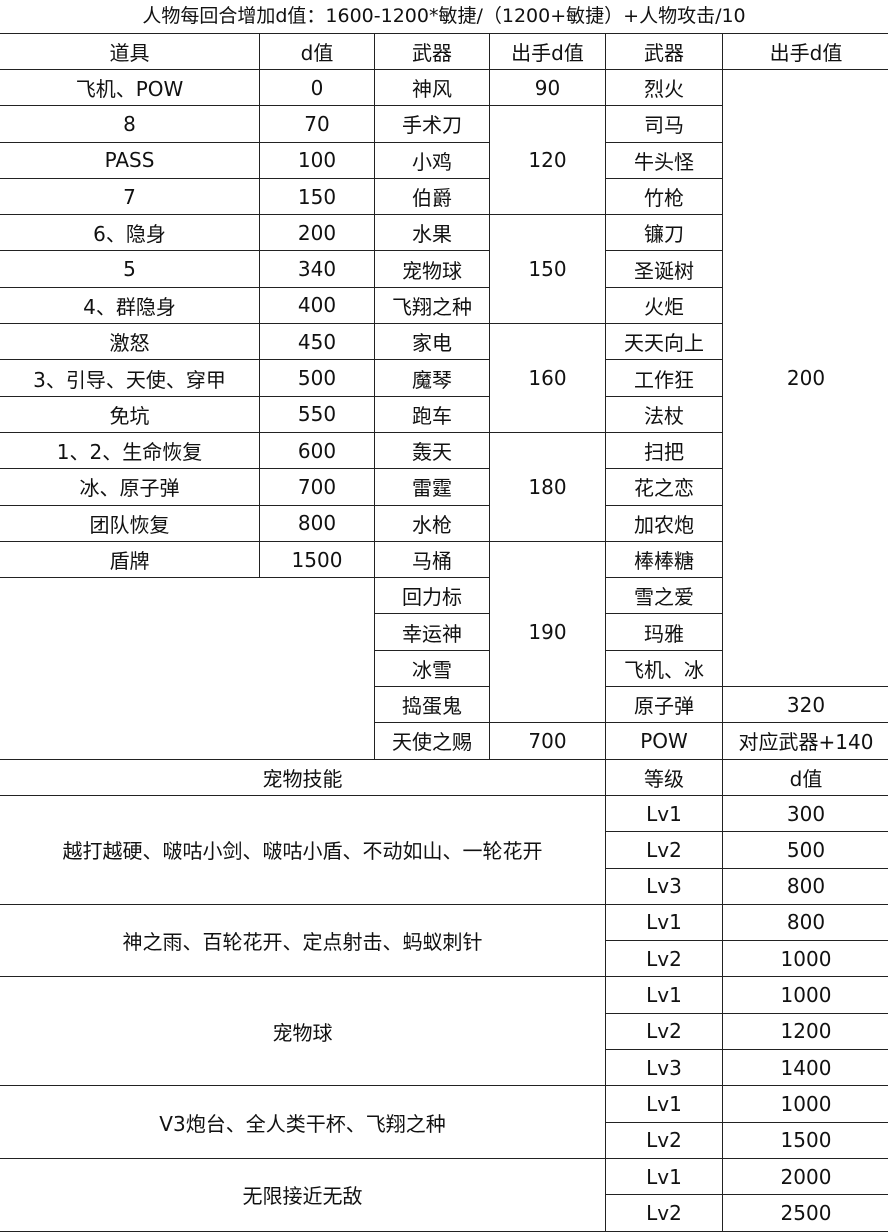 This screenshot has width=888, height=1232. Describe the element at coordinates (664, 596) in the screenshot. I see `weapon-name: 雪之爱` at that location.